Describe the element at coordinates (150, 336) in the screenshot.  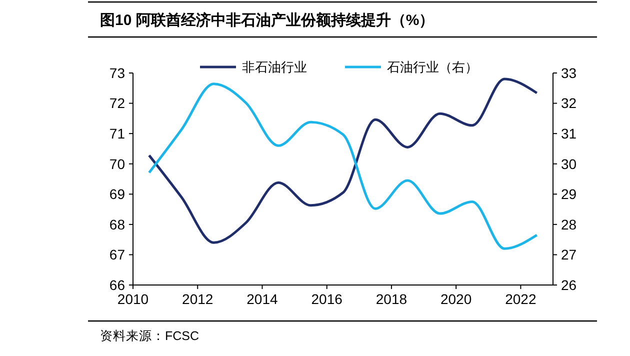
I see `text: 资料来源：FCSC` at that location.